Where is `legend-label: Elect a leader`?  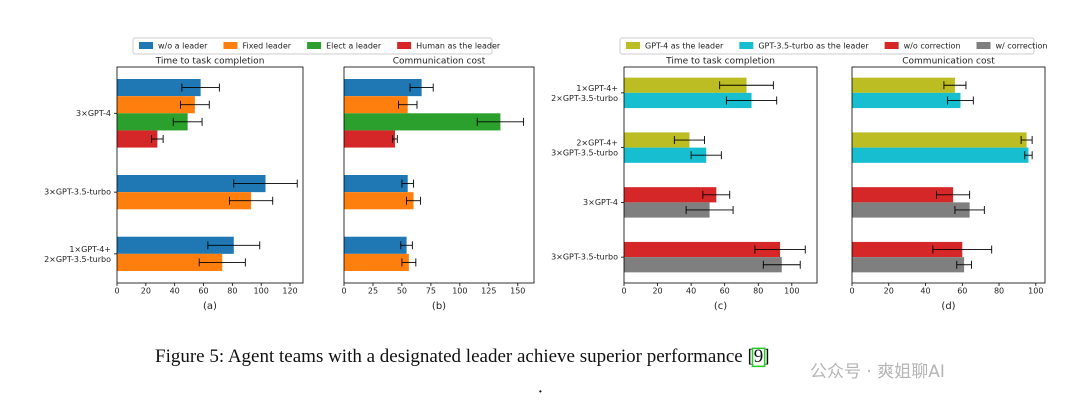 legend-label: Elect a leader is located at coordinates (354, 46).